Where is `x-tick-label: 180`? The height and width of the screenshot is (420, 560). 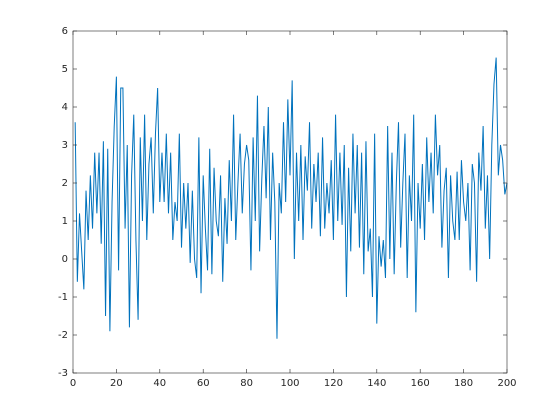
x-tick-label: 180 is located at coordinates (463, 383).